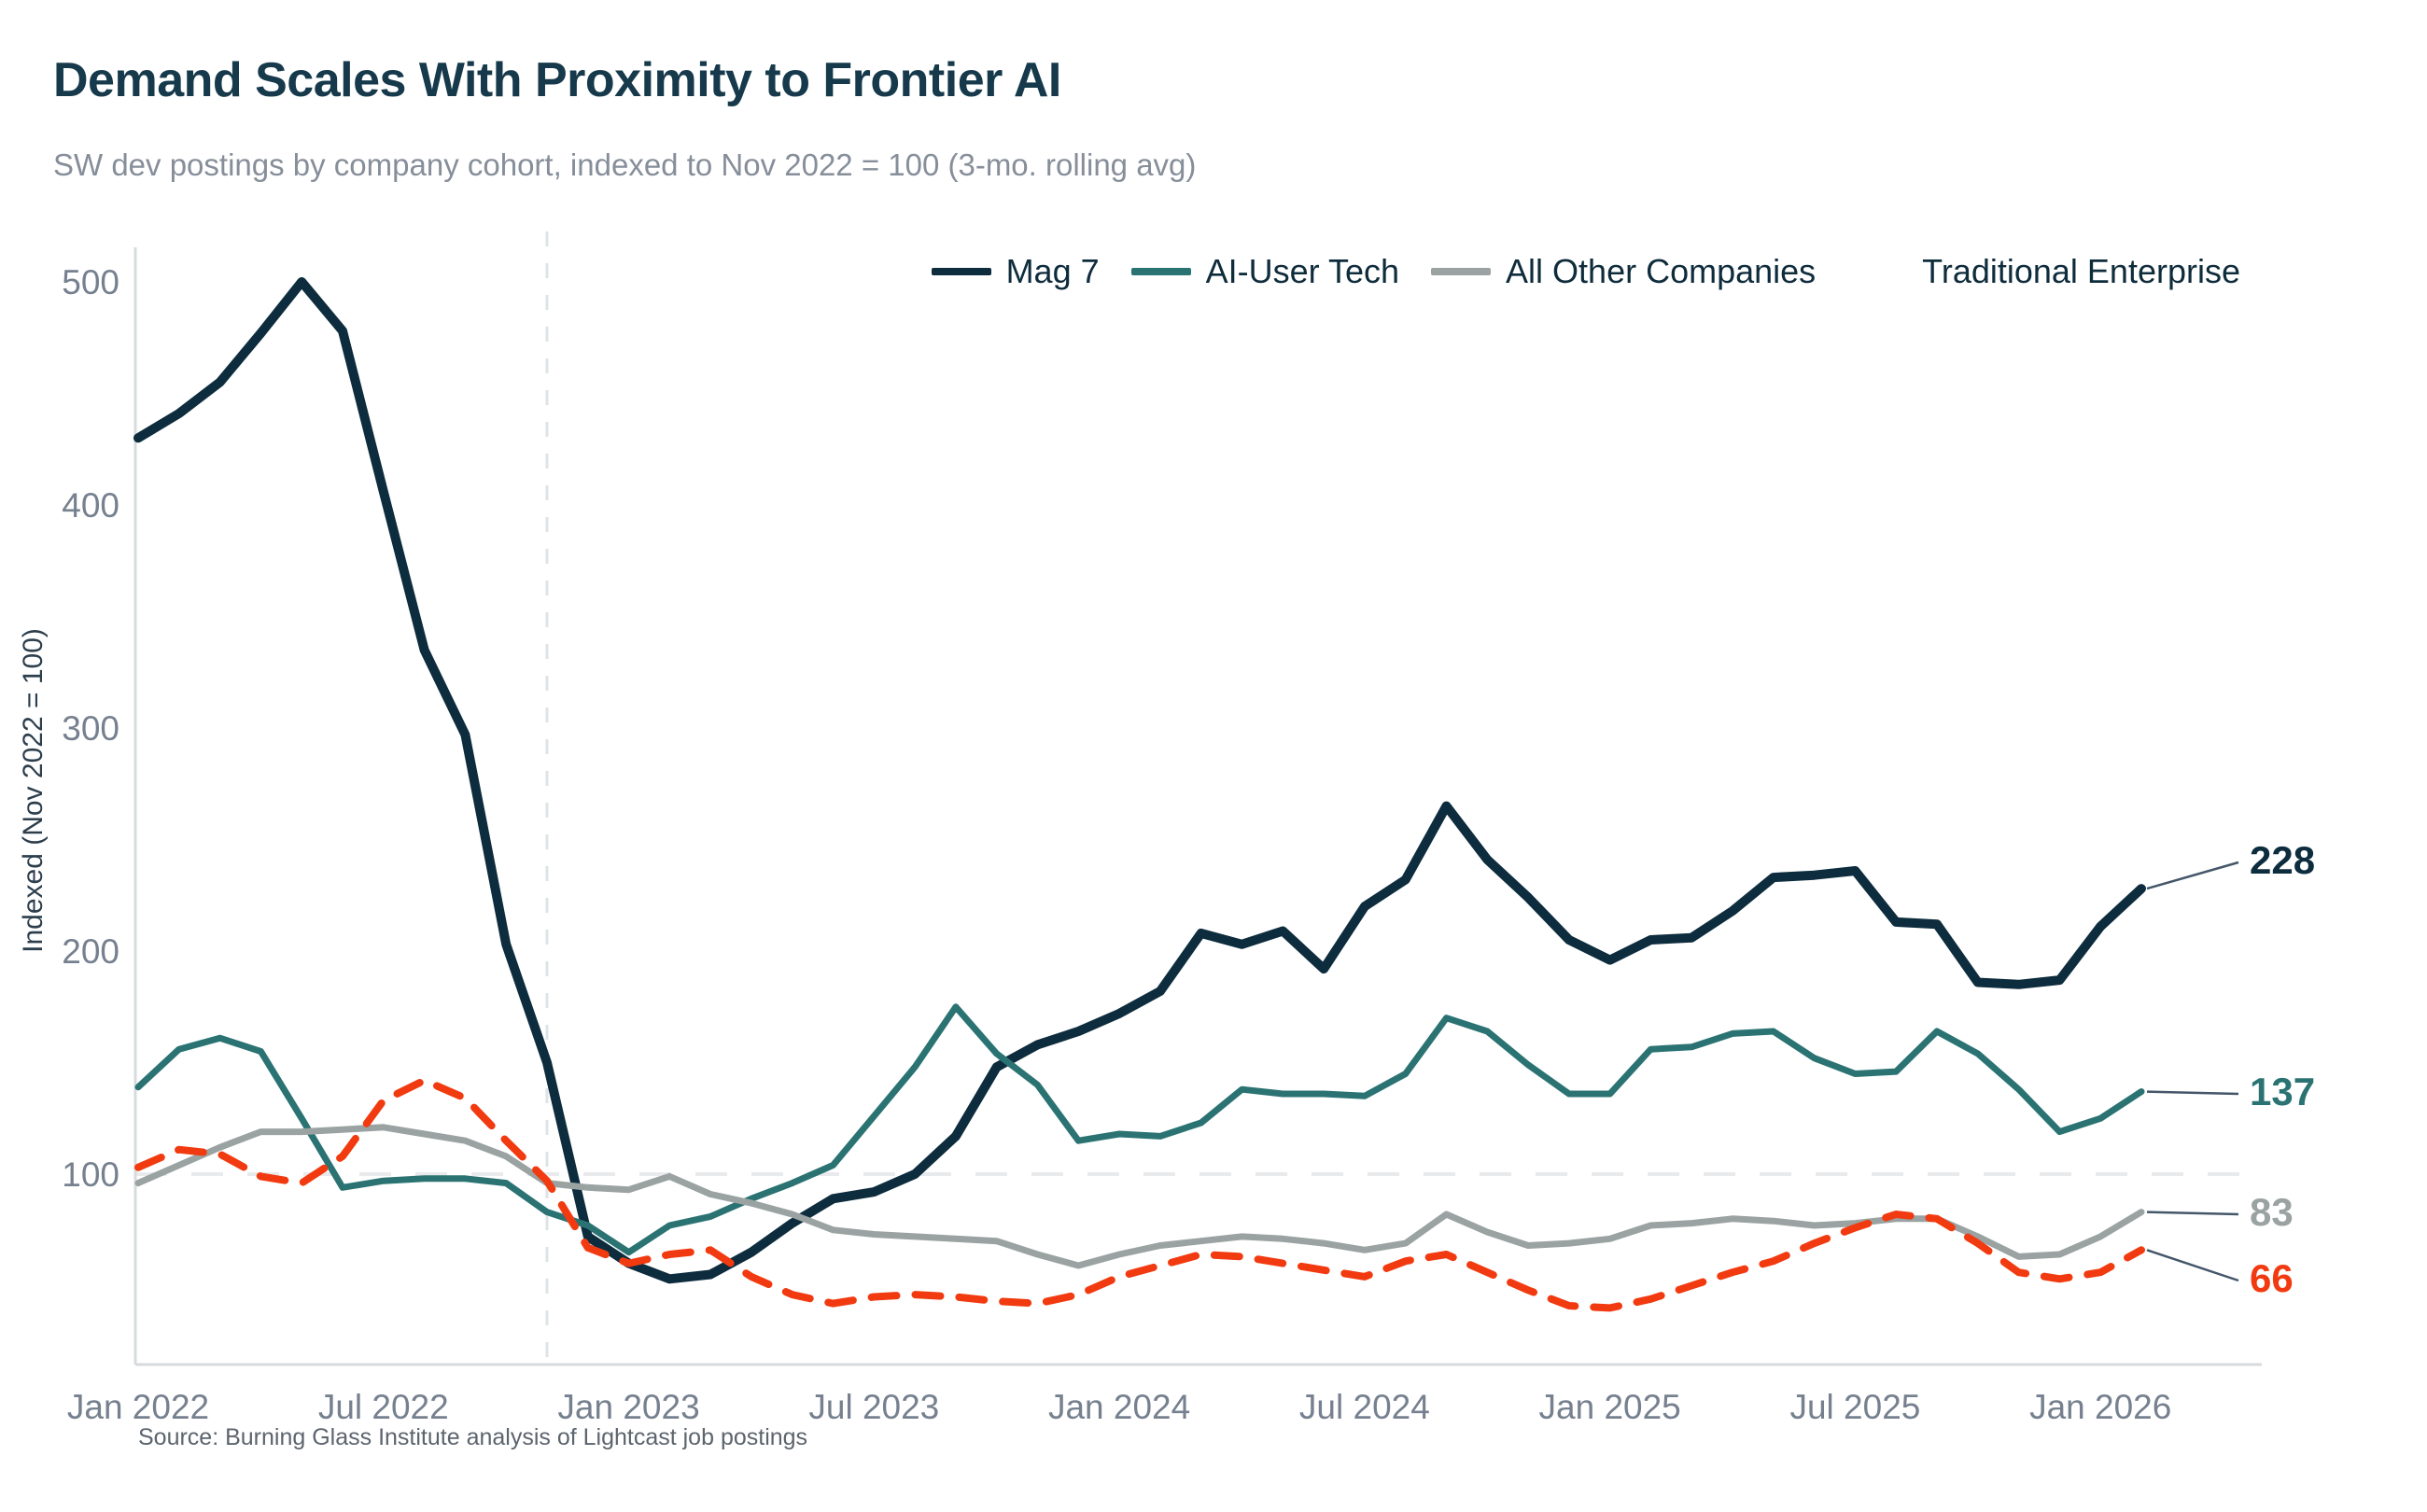 This screenshot has height=1512, width=2427. I want to click on x-tick-label: Jul 2024, so click(1364, 1407).